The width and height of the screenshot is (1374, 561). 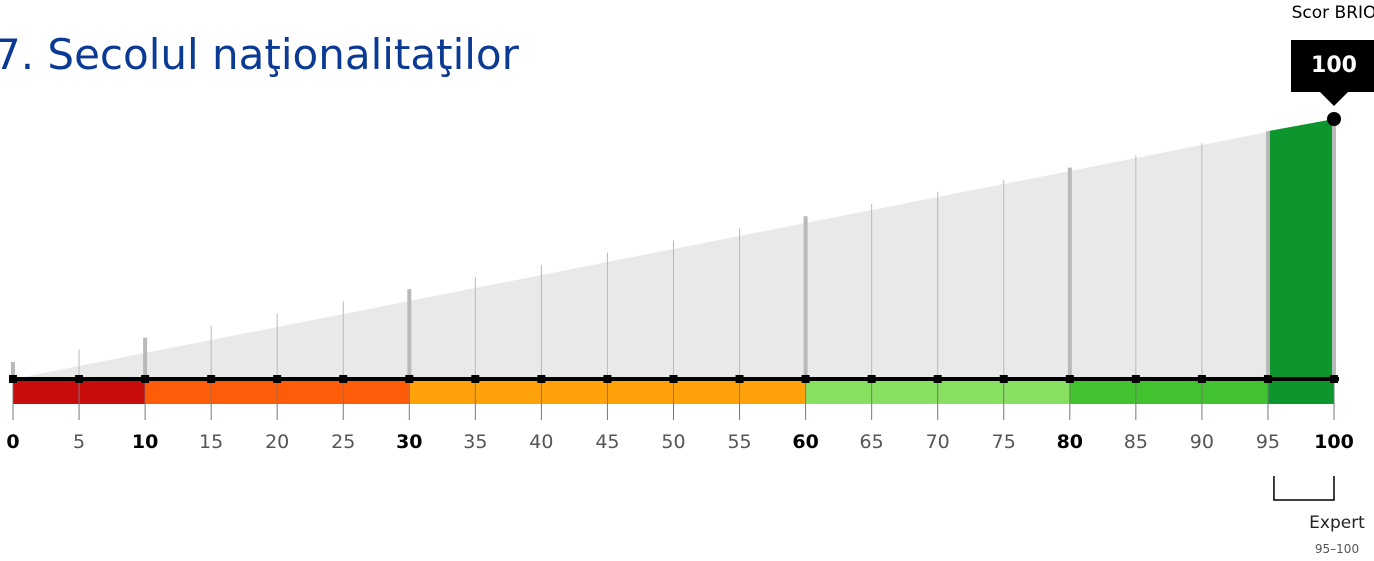 I want to click on score-pointer, so click(x=1334, y=99).